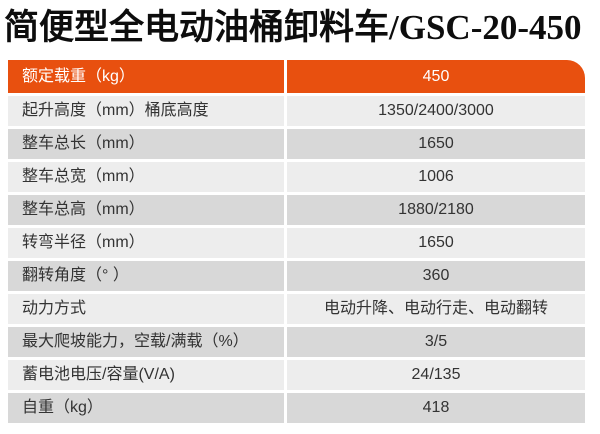 Image resolution: width=600 pixels, height=434 pixels. I want to click on table-row: 整车总宽（mm） 1006, so click(296, 177).